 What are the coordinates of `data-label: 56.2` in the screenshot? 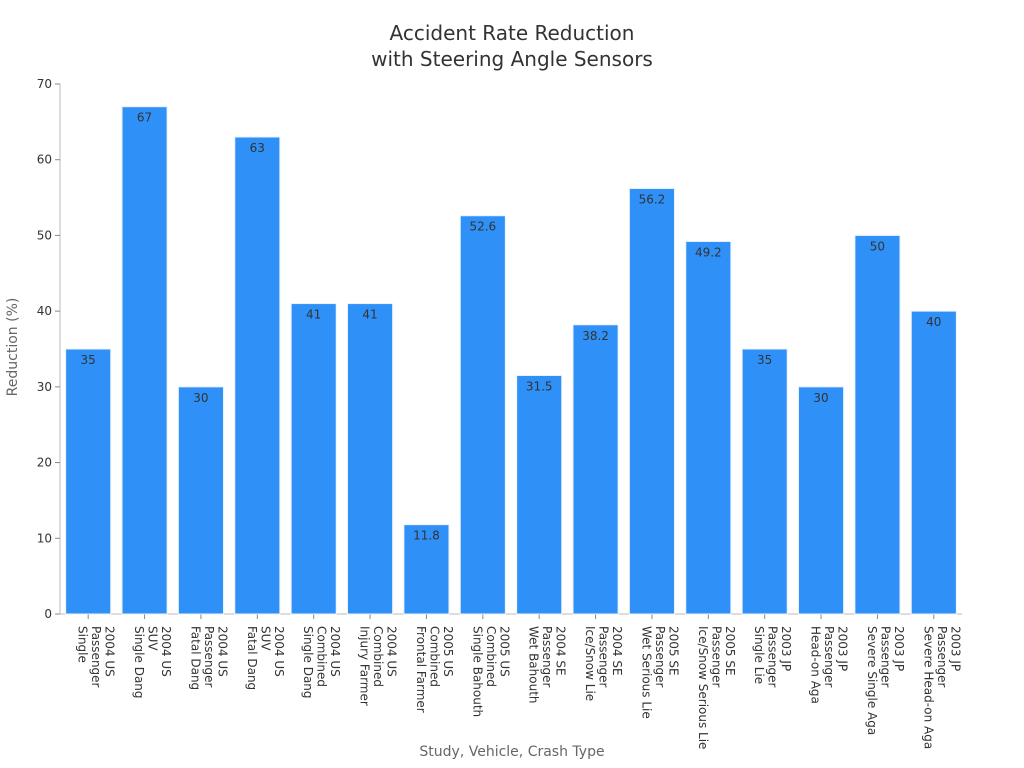 It's located at (652, 199).